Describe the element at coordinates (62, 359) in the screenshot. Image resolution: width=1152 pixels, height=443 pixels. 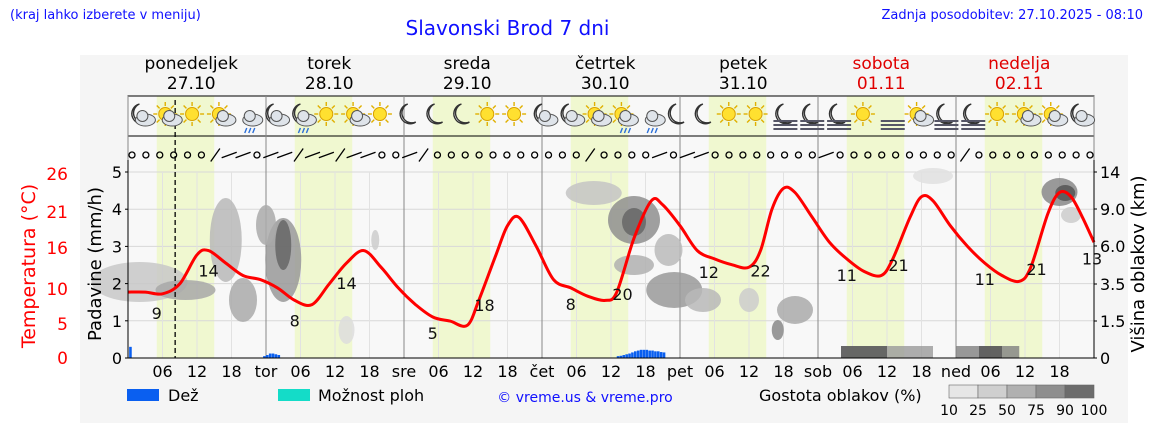
I see `temperature-tick-label: 0` at that location.